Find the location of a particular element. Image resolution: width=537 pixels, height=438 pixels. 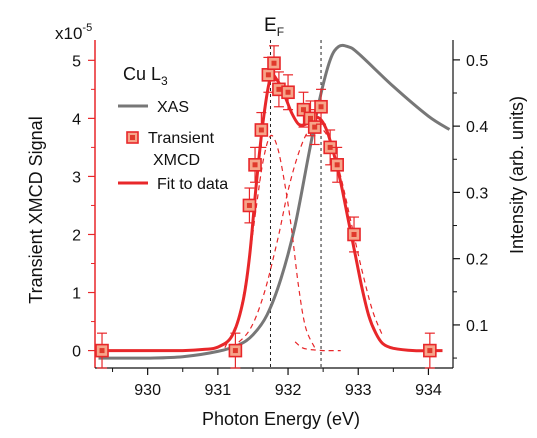

right-tick-label: 0.1 is located at coordinates (477, 326).